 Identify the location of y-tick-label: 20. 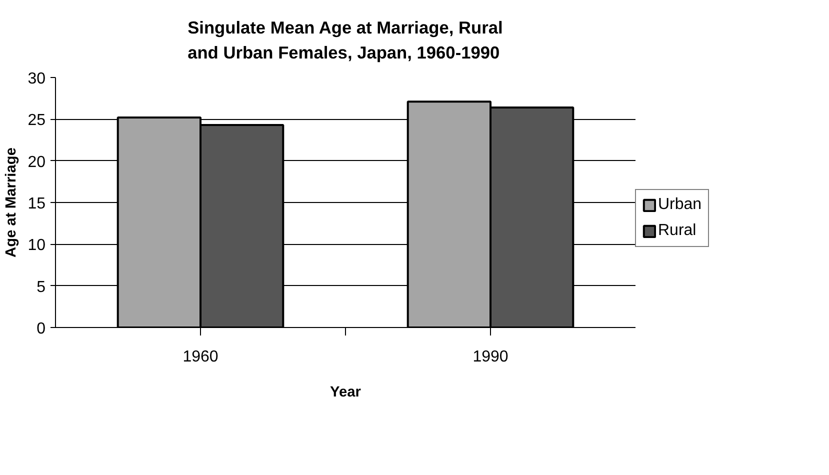
(37, 162).